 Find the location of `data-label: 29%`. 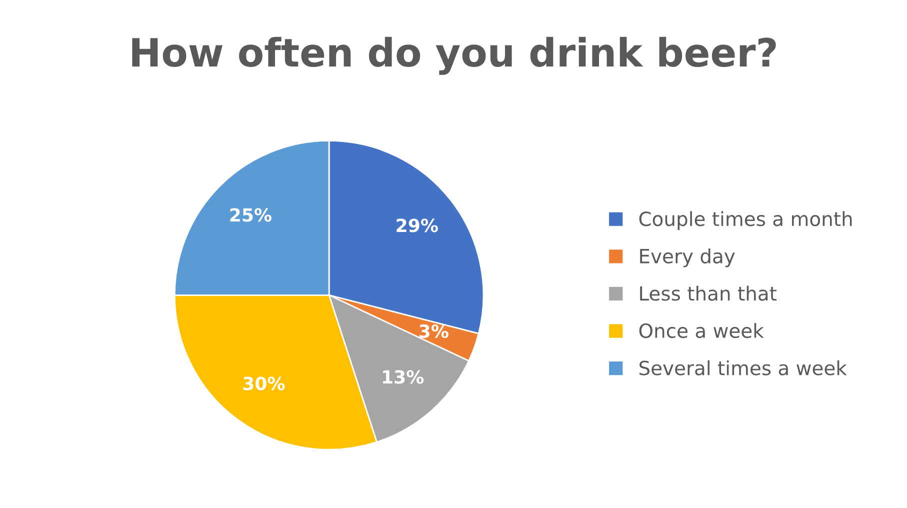

data-label: 29% is located at coordinates (417, 225).